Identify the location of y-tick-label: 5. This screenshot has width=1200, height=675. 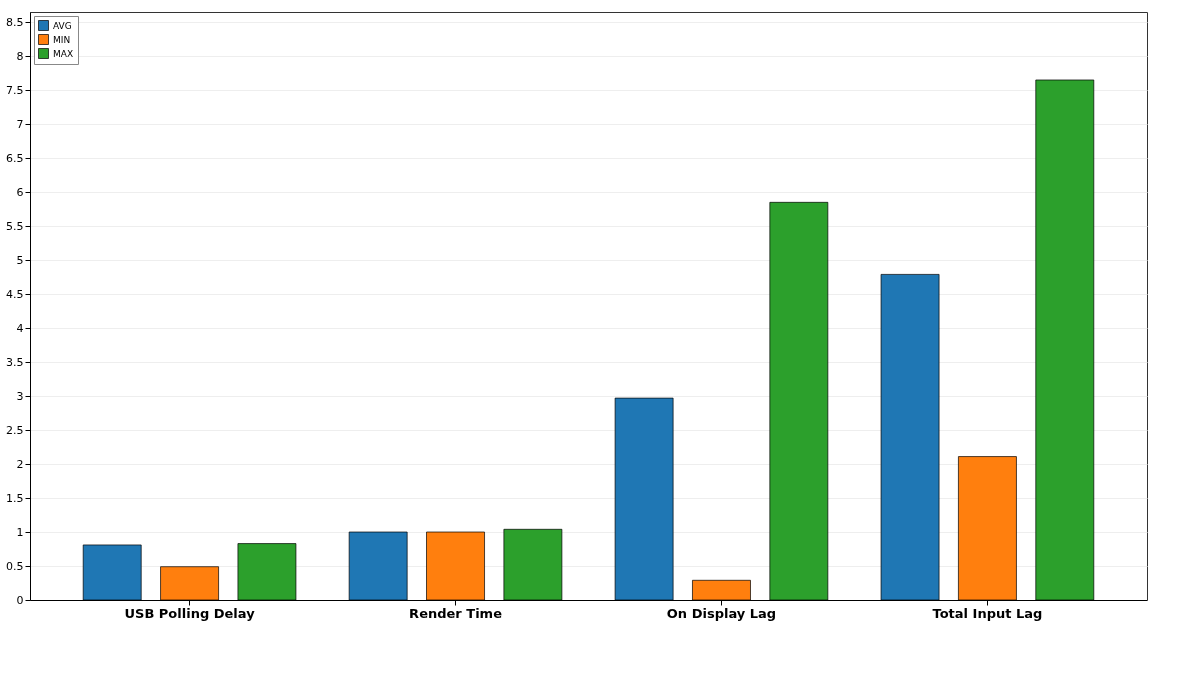
(20, 260).